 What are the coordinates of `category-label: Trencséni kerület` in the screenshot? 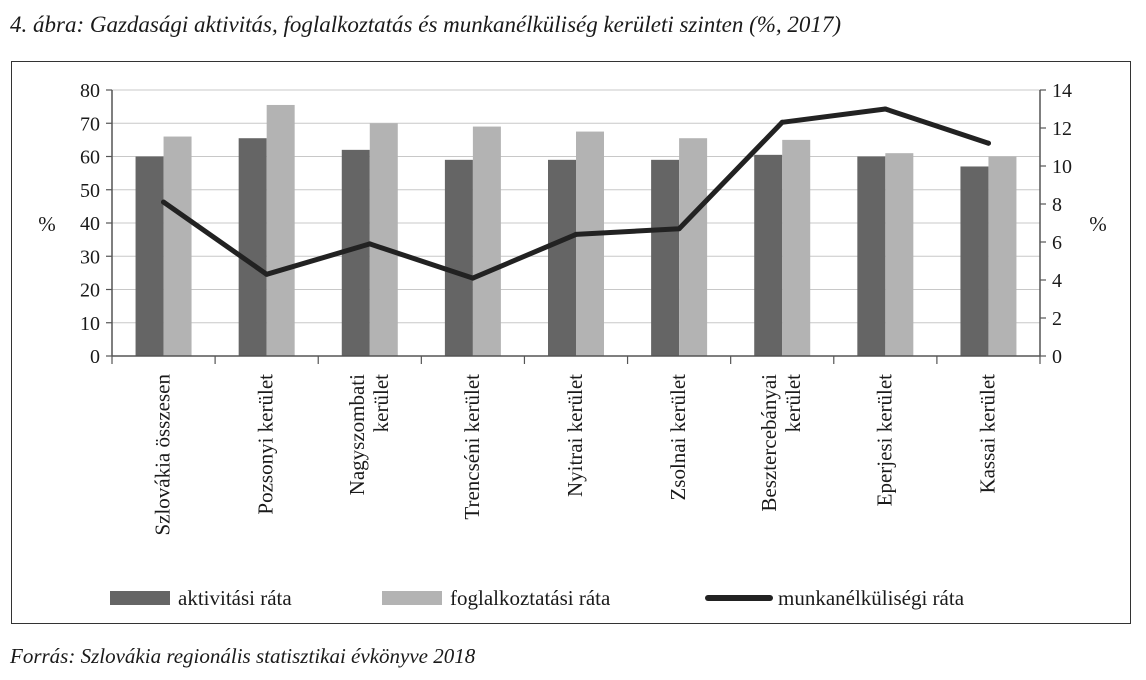 It's located at (472, 447).